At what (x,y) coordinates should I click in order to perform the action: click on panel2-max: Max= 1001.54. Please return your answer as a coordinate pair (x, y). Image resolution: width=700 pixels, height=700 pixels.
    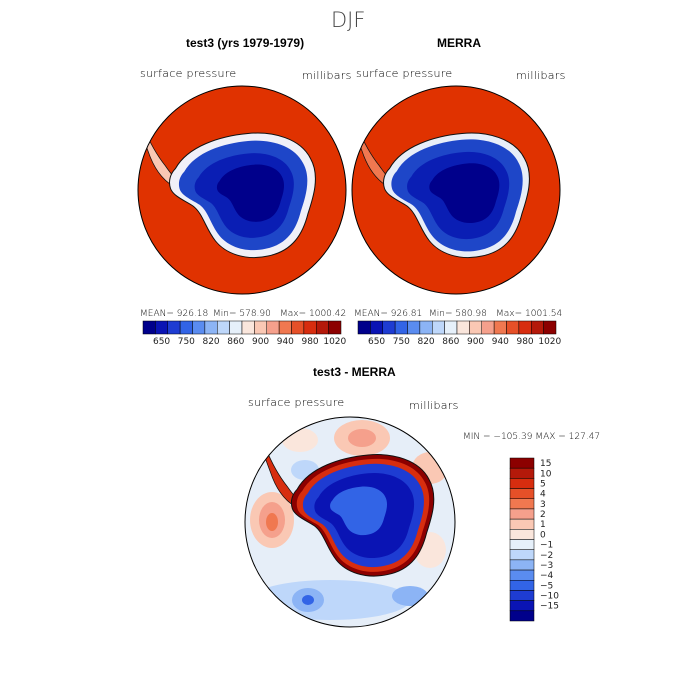
    Looking at the image, I should click on (529, 314).